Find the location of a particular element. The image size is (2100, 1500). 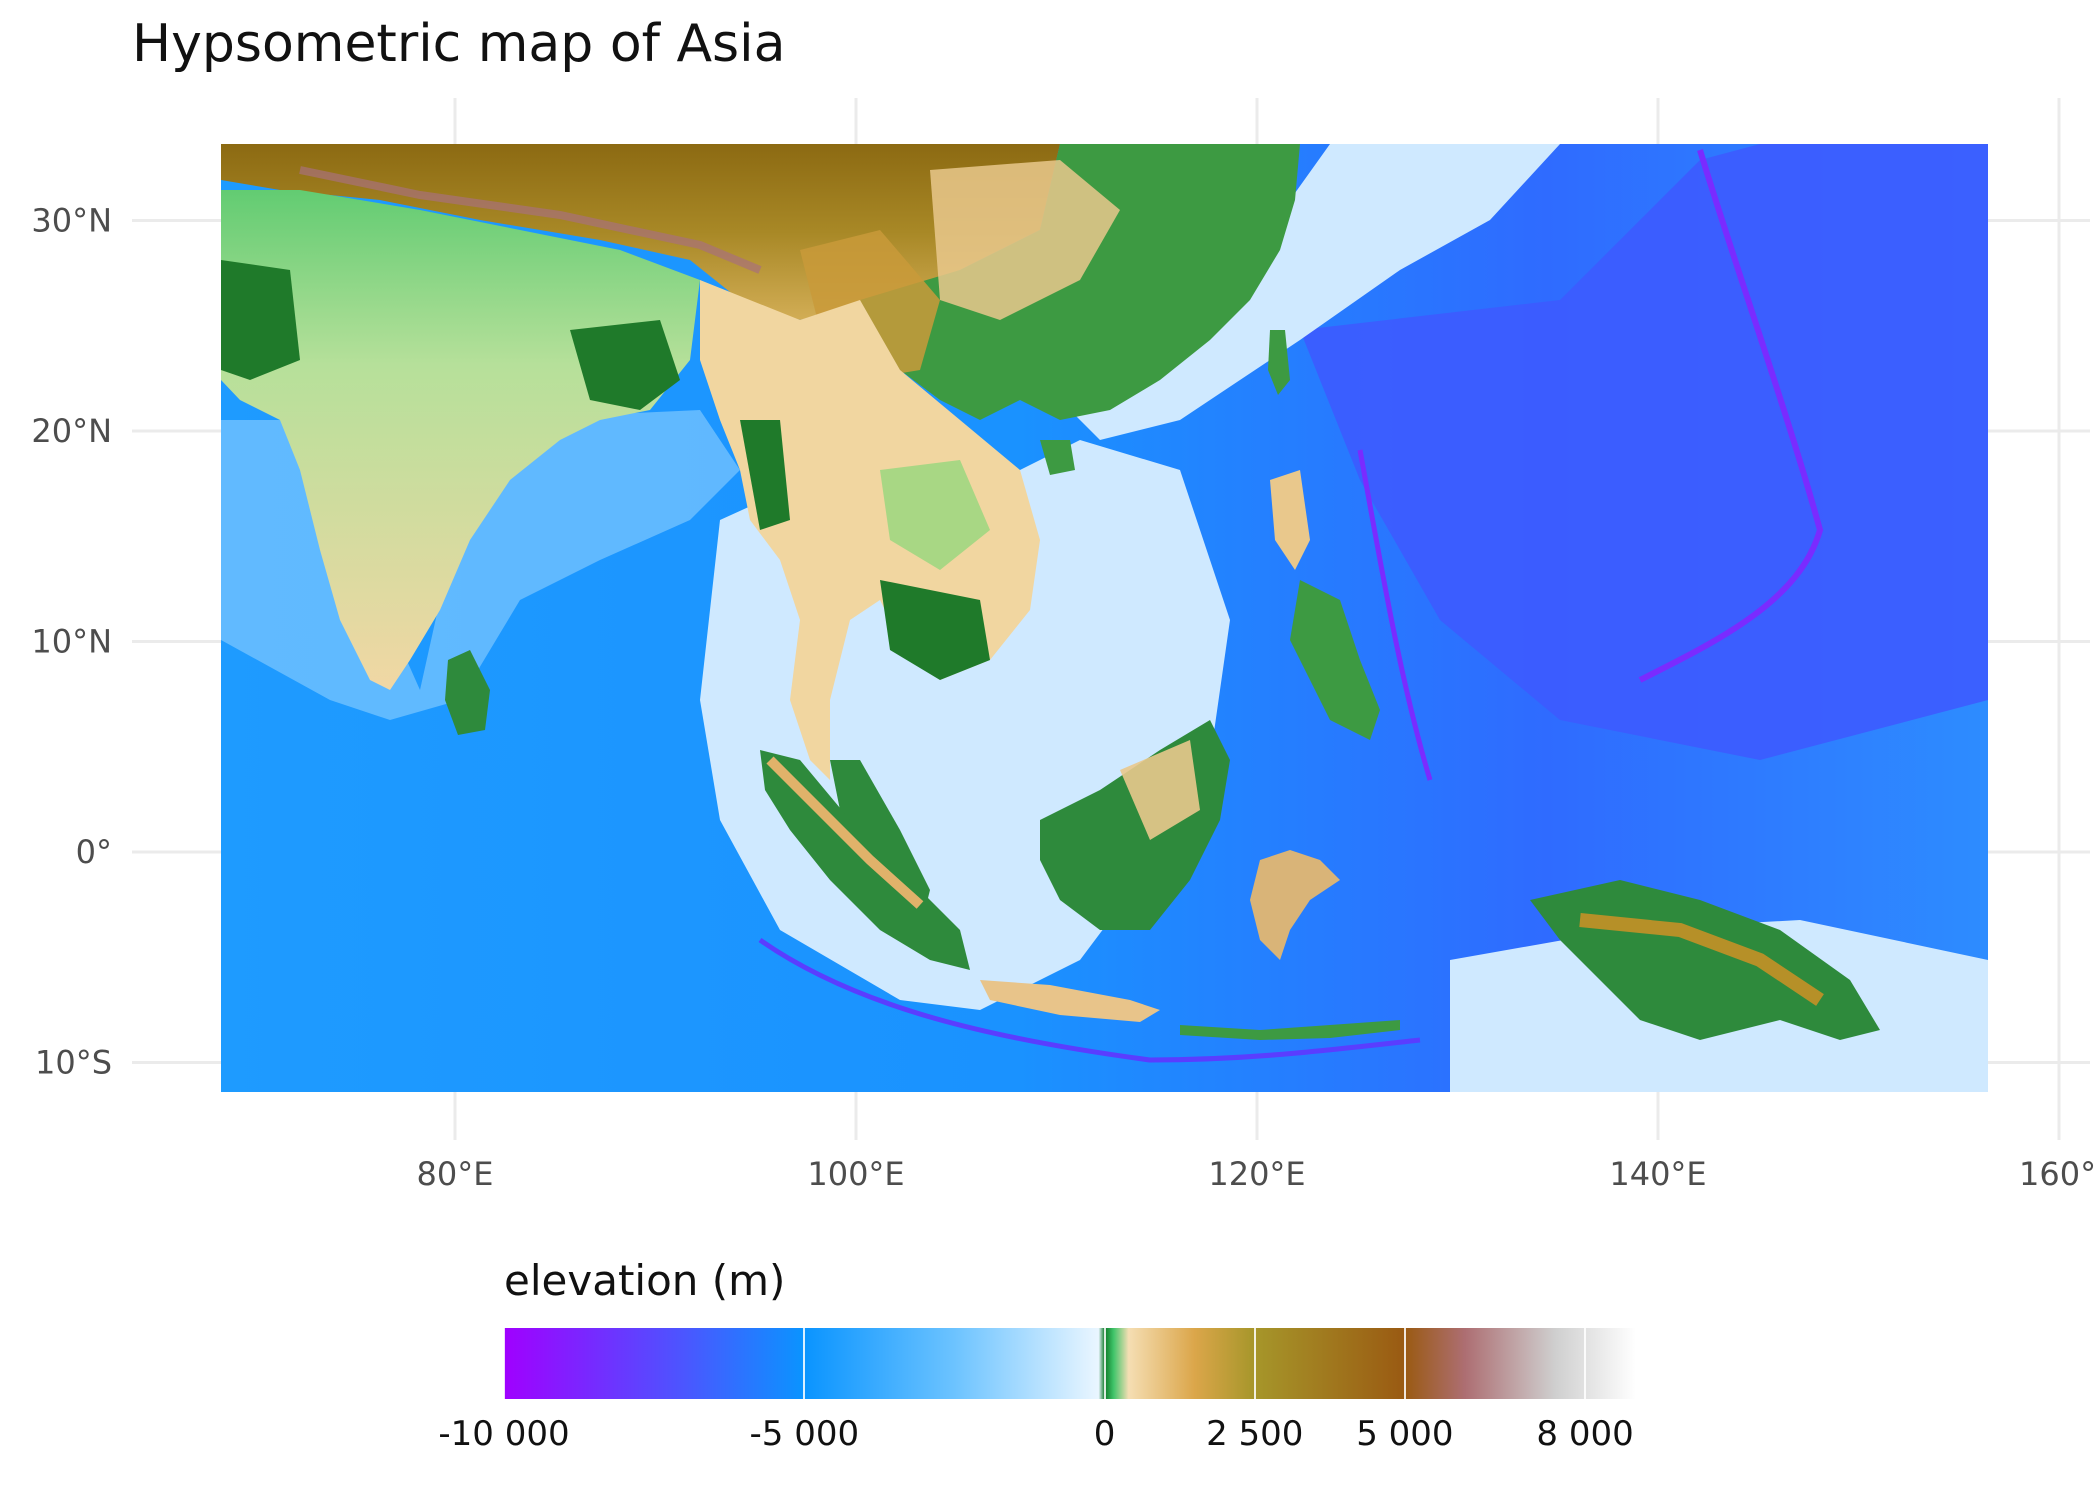

colorbar-tick-label: 5 000 is located at coordinates (1405, 1434).